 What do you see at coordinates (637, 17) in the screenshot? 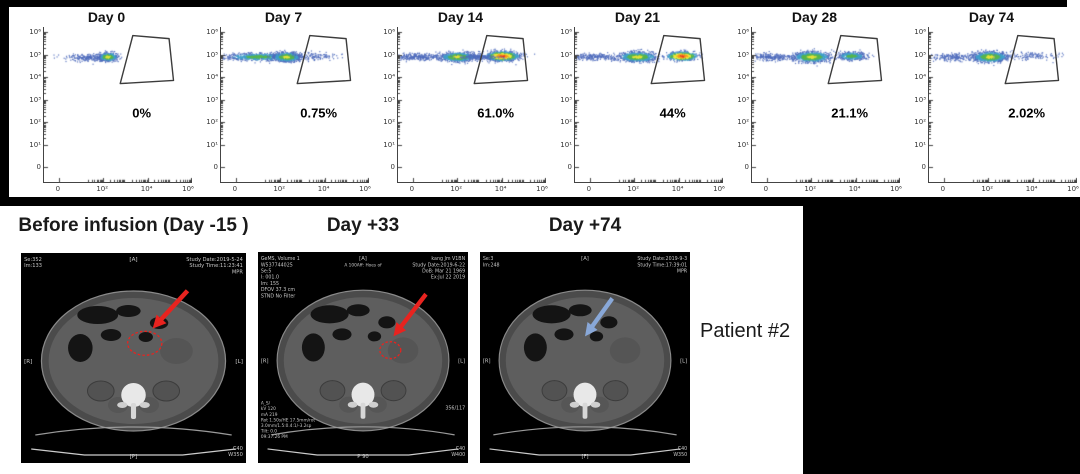
I see `flow-plot-title: Day 21` at bounding box center [637, 17].